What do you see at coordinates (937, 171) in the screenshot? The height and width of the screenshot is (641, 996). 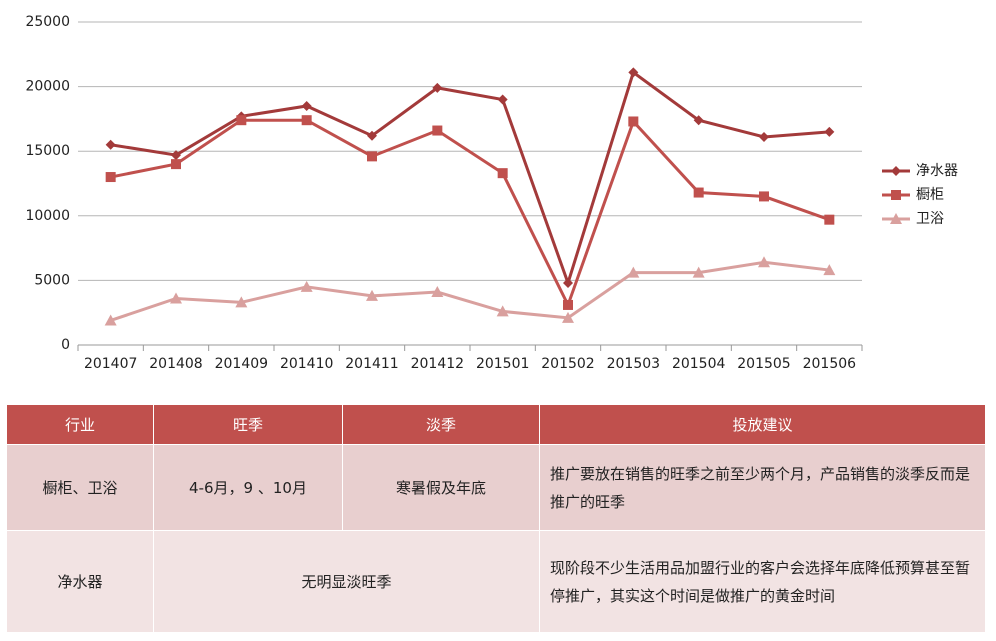 I see `legend-label: 净水器` at bounding box center [937, 171].